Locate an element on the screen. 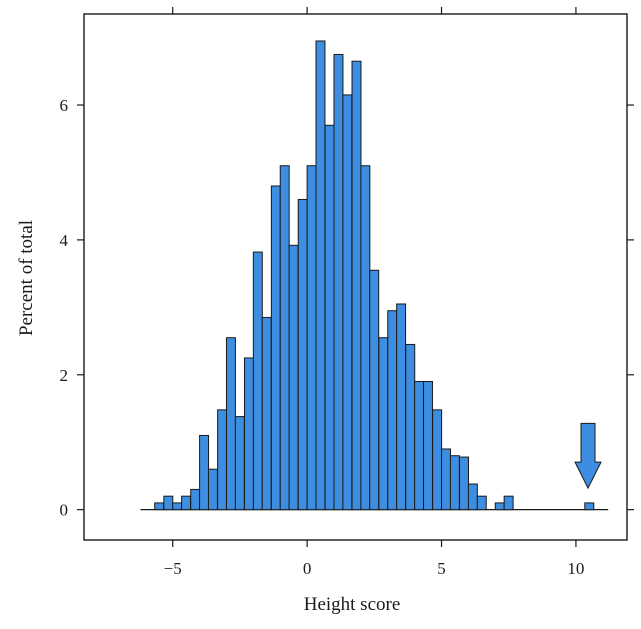  y-tick-label-3: 6 is located at coordinates (64, 105).